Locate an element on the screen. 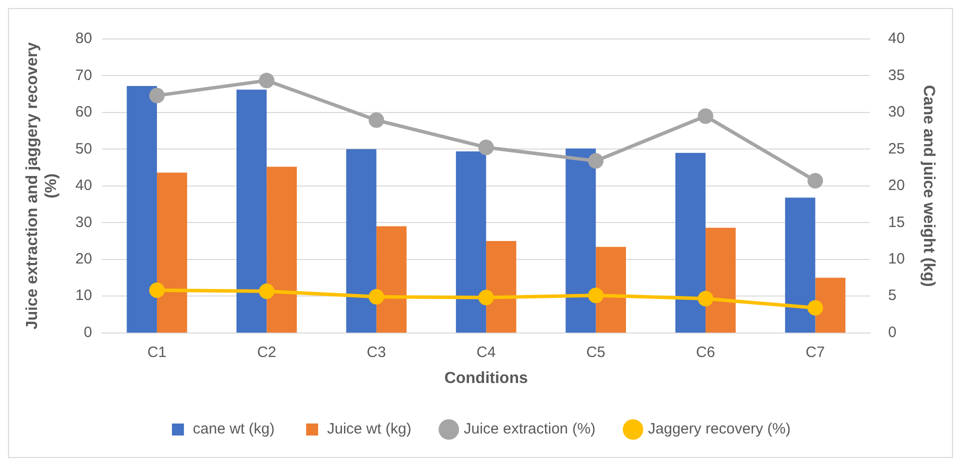 This screenshot has width=965, height=466. y-tick-label: 10 is located at coordinates (83, 295).